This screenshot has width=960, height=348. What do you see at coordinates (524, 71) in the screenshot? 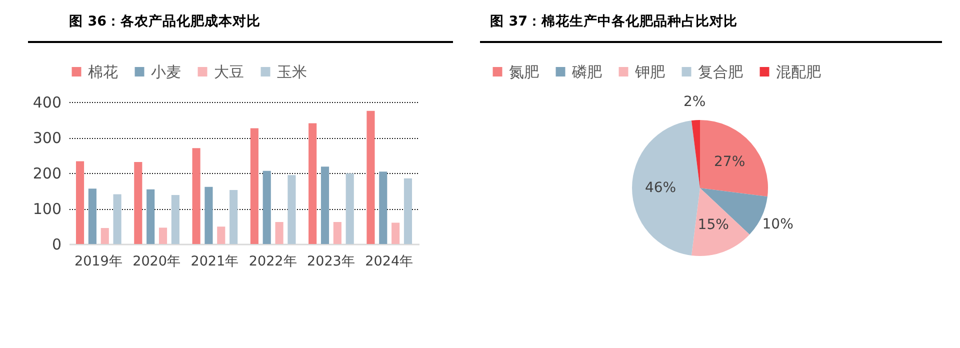
I see `legend-label: 氮肥` at bounding box center [524, 71].